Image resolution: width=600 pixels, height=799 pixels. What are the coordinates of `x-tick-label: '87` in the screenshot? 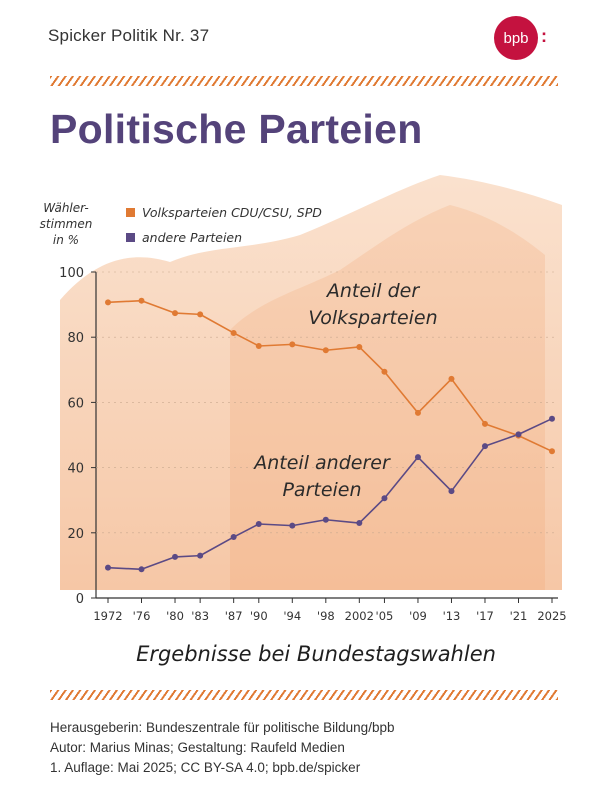 It's located at (234, 616).